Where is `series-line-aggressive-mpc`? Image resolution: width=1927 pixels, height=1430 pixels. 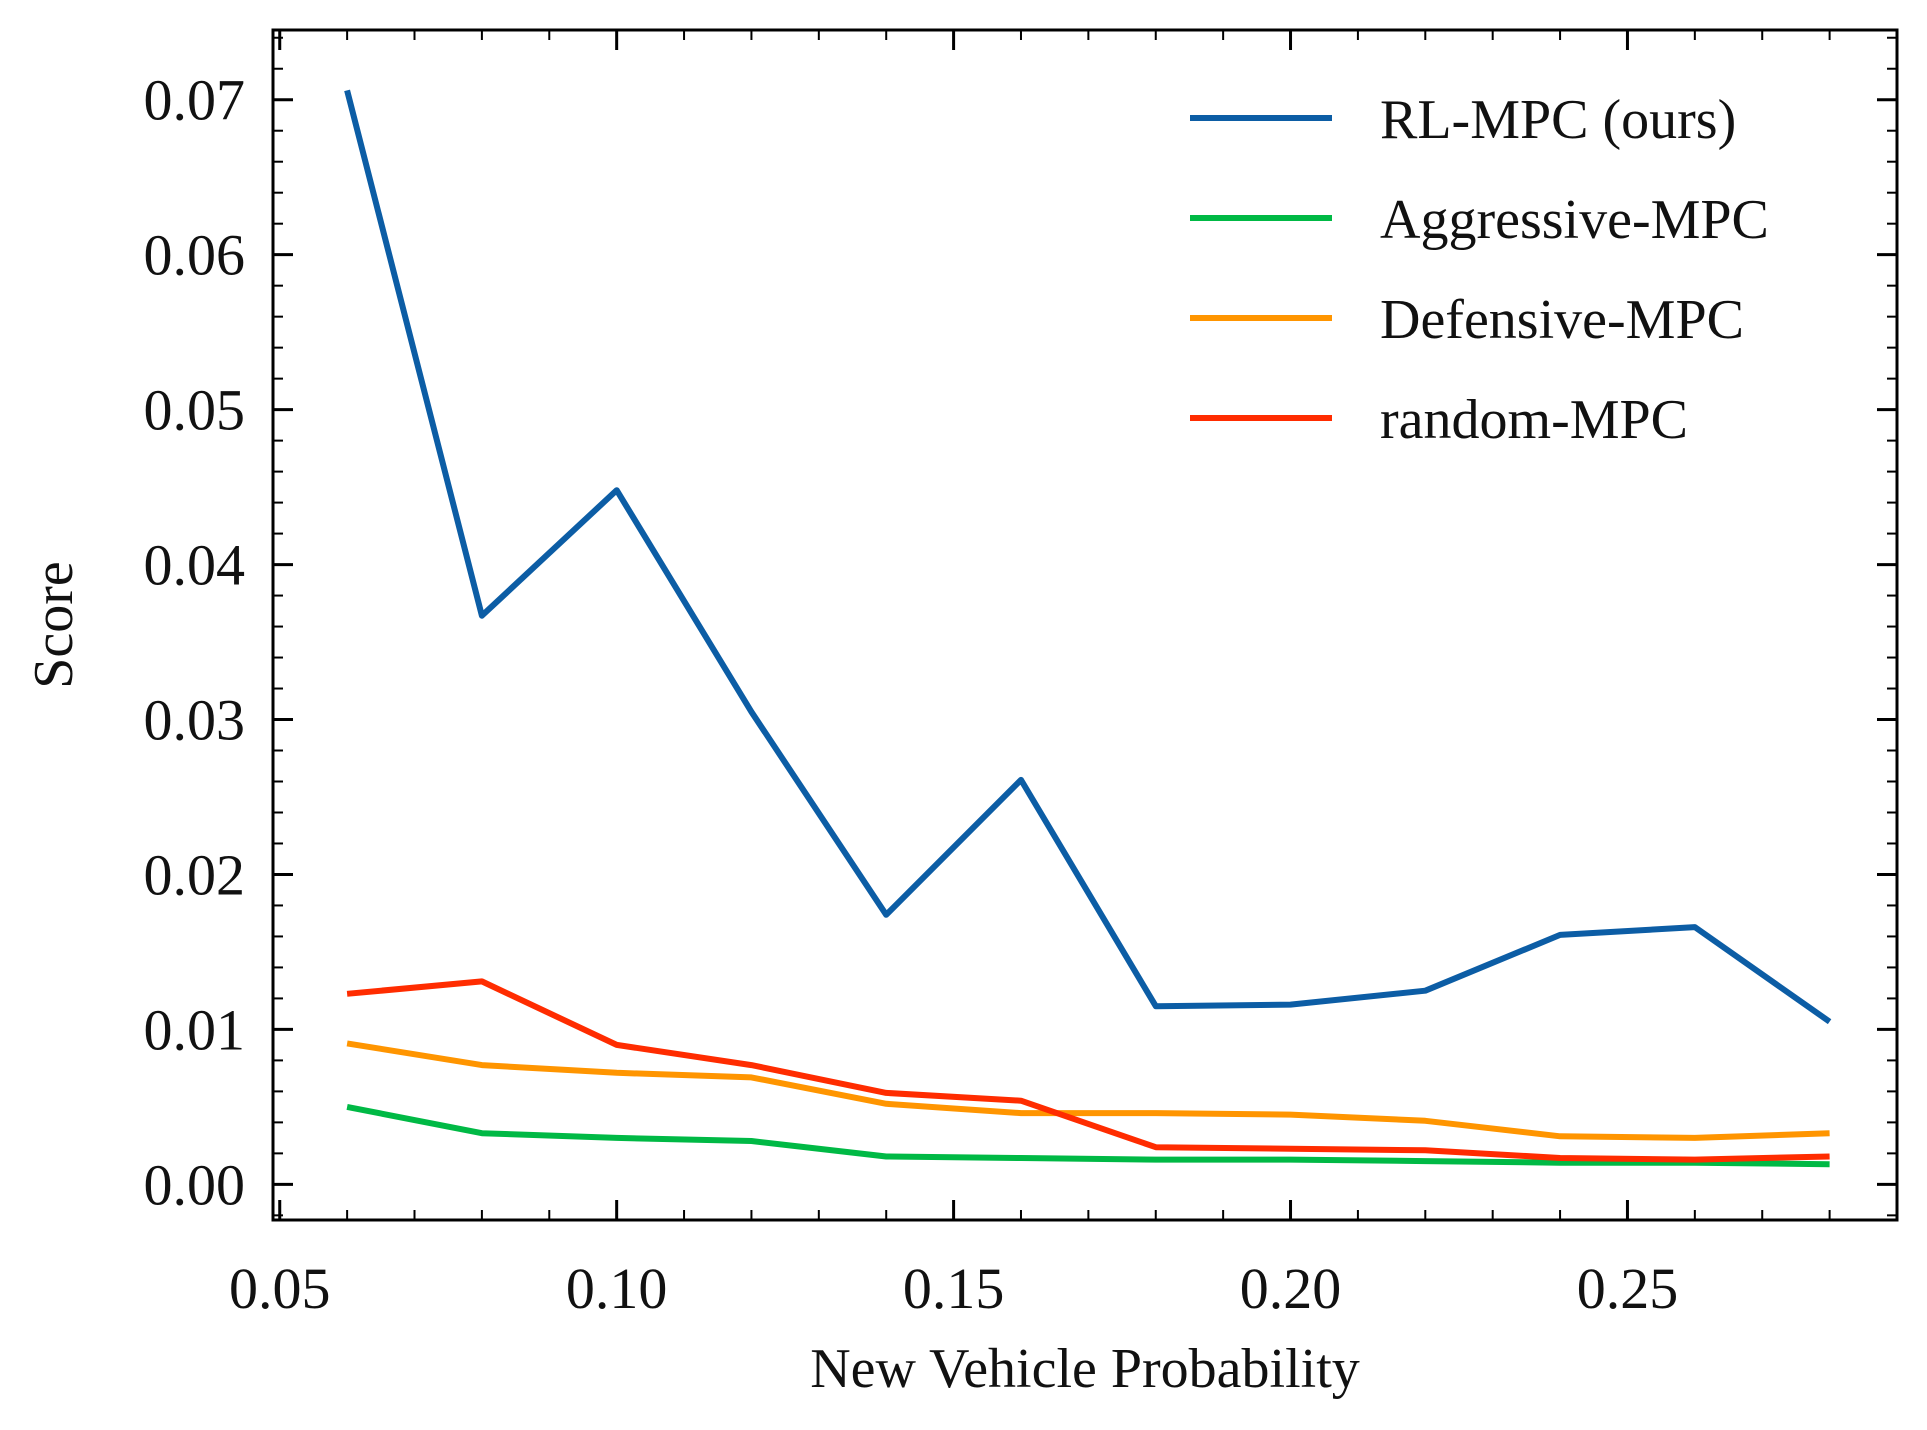 series-line-aggressive-mpc is located at coordinates (1088, 1135).